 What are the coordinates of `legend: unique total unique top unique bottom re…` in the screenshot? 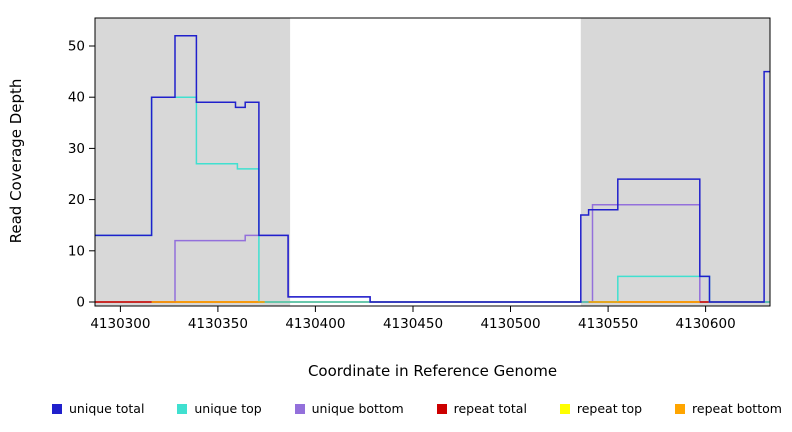 It's located at (417, 408).